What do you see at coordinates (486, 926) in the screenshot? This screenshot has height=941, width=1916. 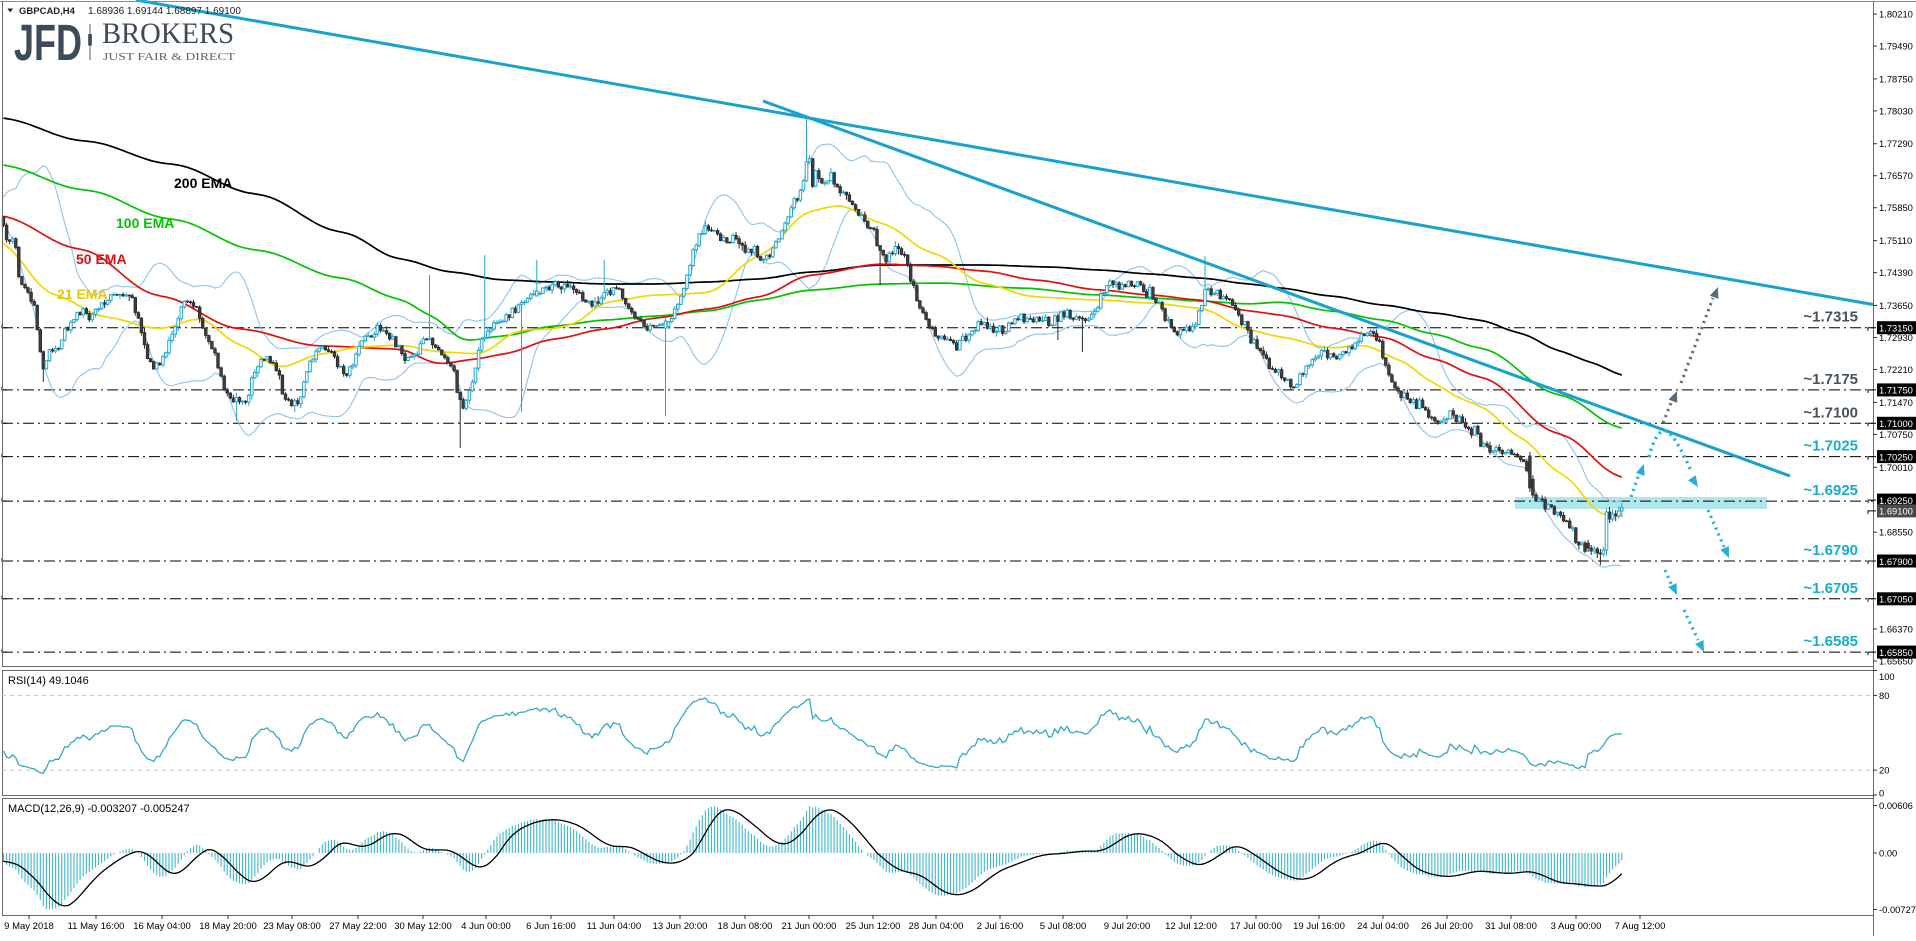 I see `svg-text: 4 Jun 00:00` at bounding box center [486, 926].